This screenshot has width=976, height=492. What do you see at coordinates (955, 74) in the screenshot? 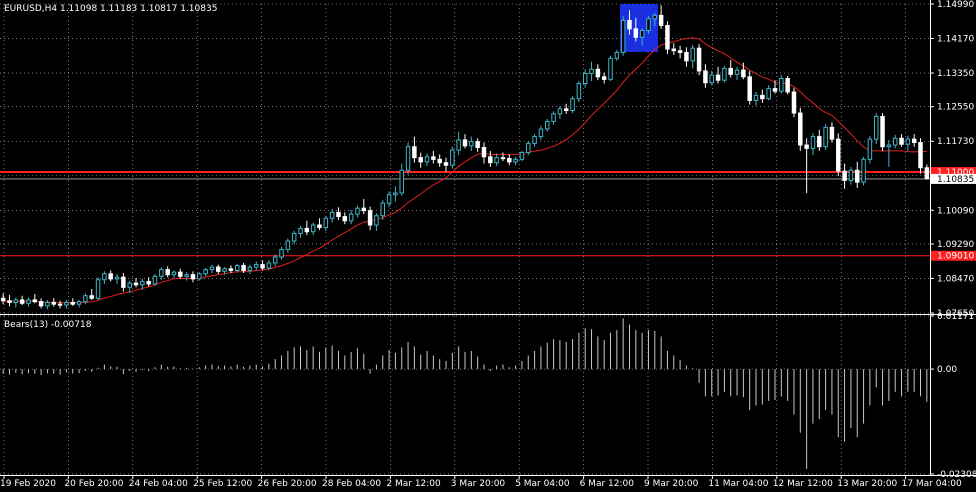
I see `price-tick-label: 1.13350` at bounding box center [955, 74].